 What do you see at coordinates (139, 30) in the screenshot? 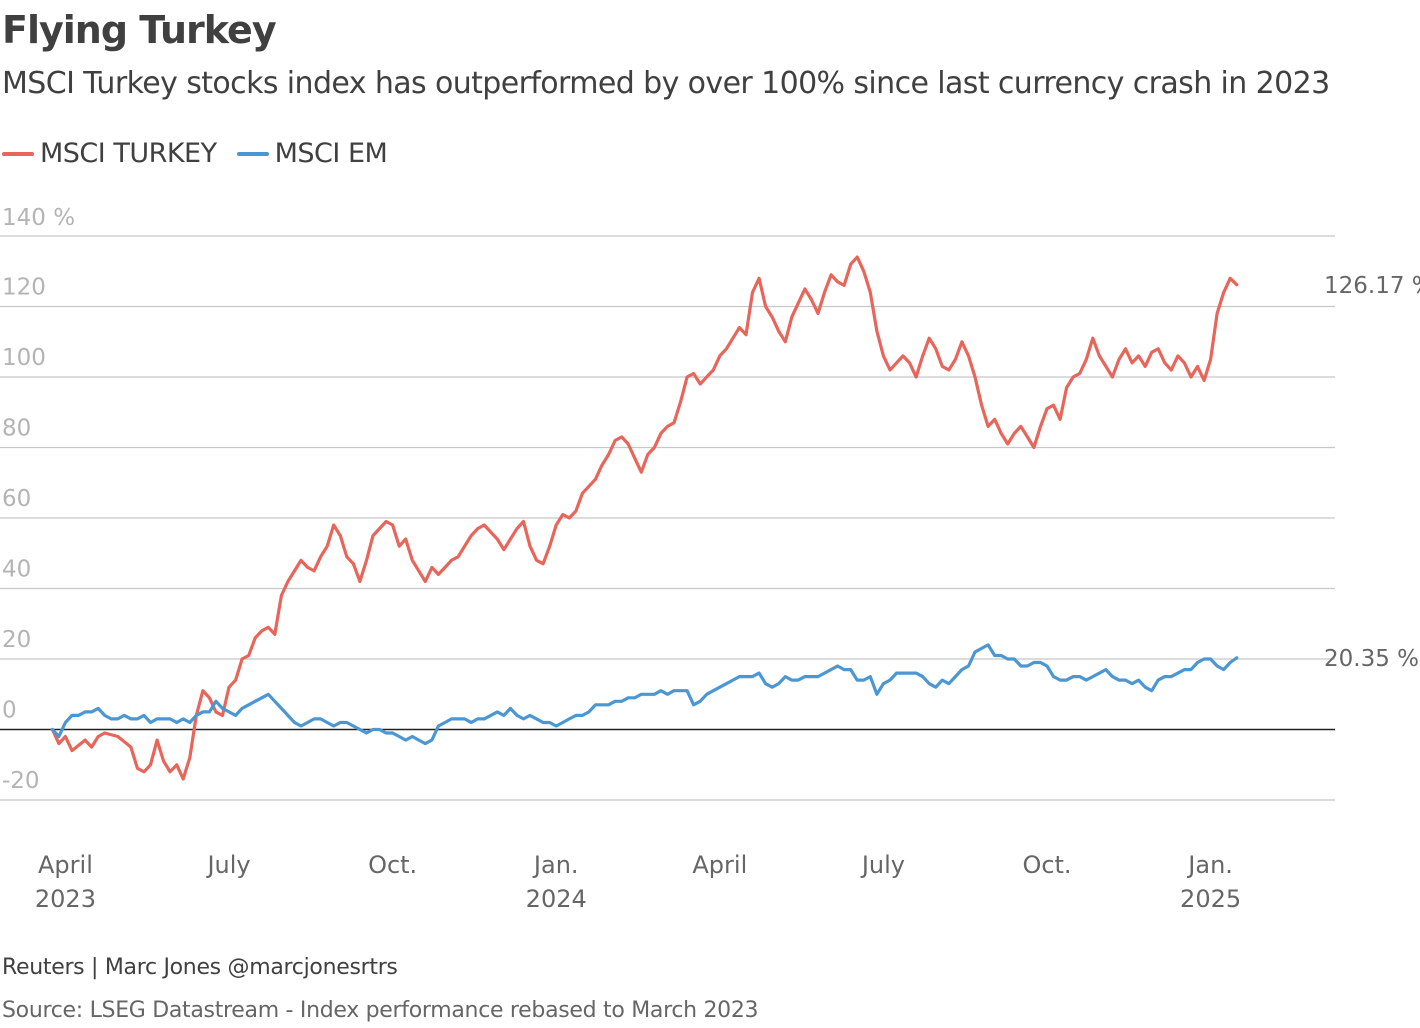
I see `chart-title: Flying Turkey` at bounding box center [139, 30].